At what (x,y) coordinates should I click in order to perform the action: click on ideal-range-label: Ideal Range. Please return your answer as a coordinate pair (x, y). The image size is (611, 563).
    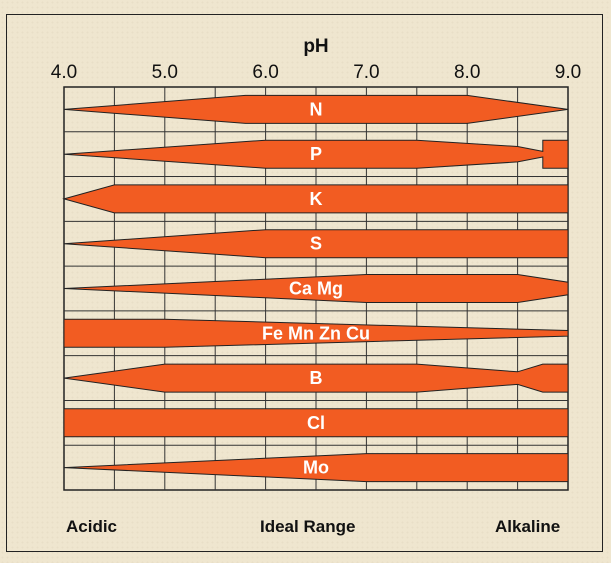
    Looking at the image, I should click on (308, 526).